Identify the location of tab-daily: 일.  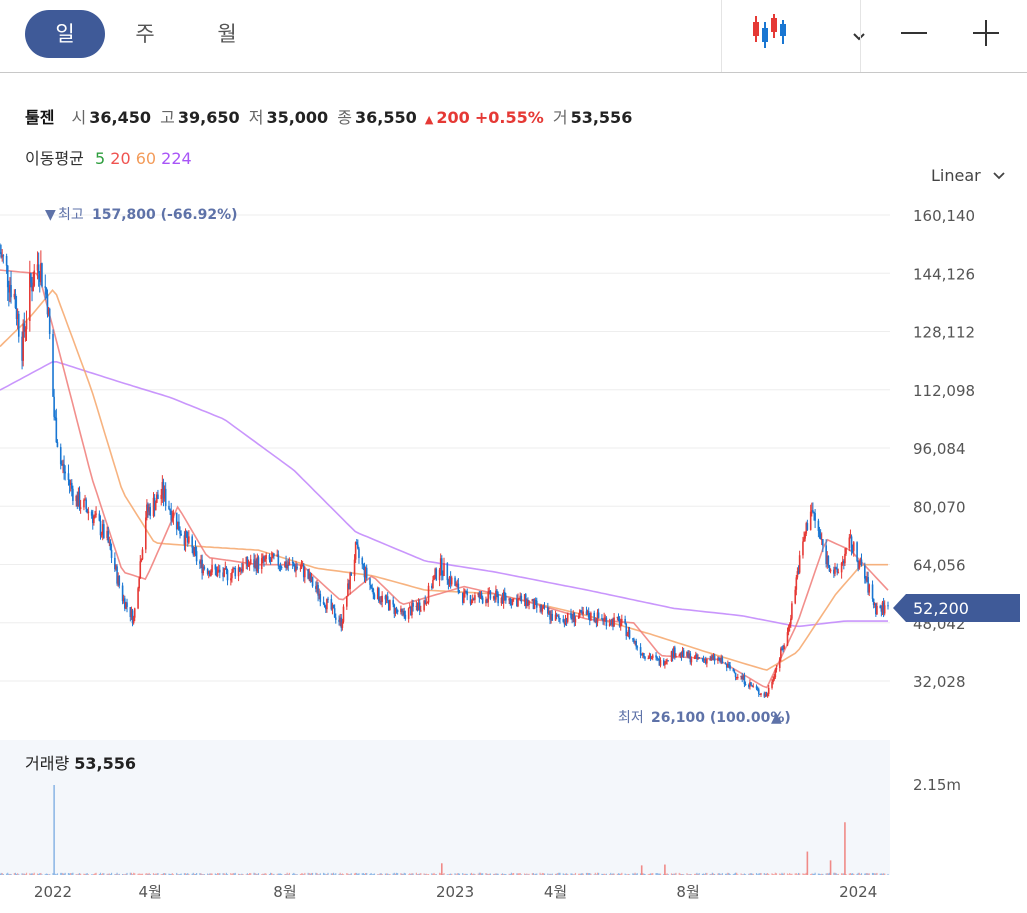
(65, 34).